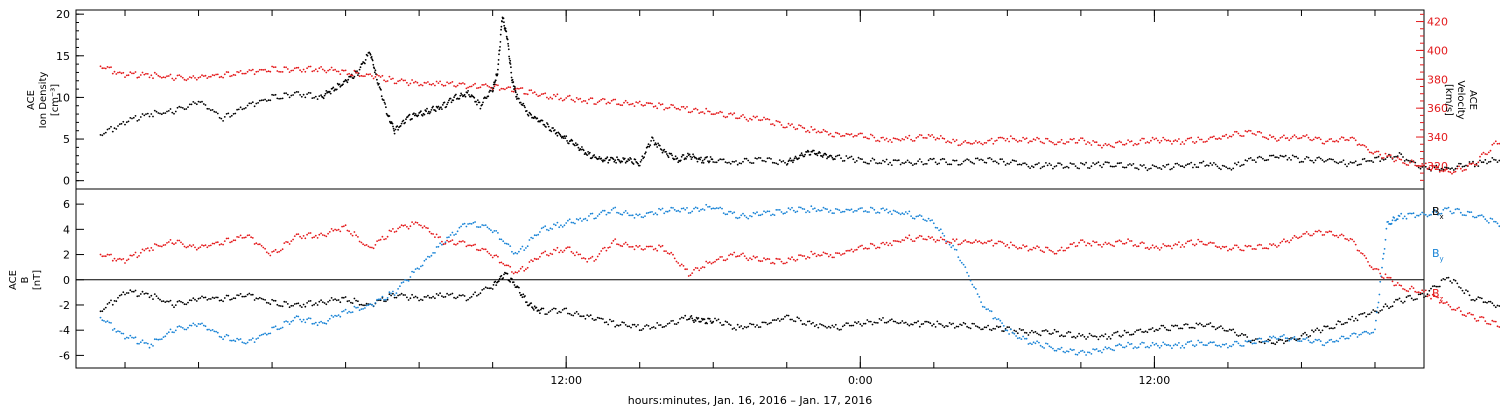 Image resolution: width=1500 pixels, height=410 pixels. Describe the element at coordinates (1442, 299) in the screenshot. I see `legend-bz-subscript: z` at that location.